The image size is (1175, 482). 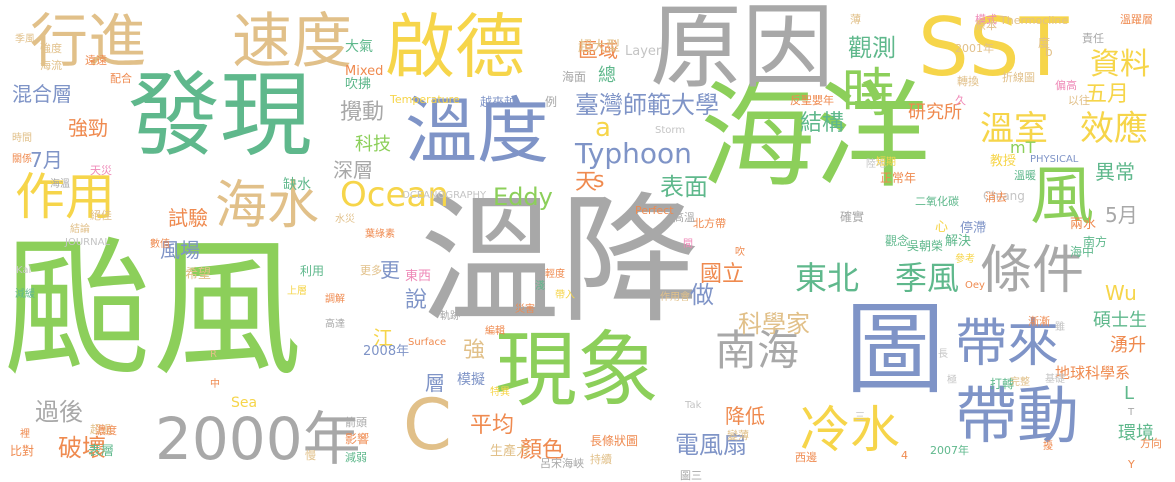 What do you see at coordinates (1095, 242) in the screenshot?
I see `cloud-word: 南方` at bounding box center [1095, 242].